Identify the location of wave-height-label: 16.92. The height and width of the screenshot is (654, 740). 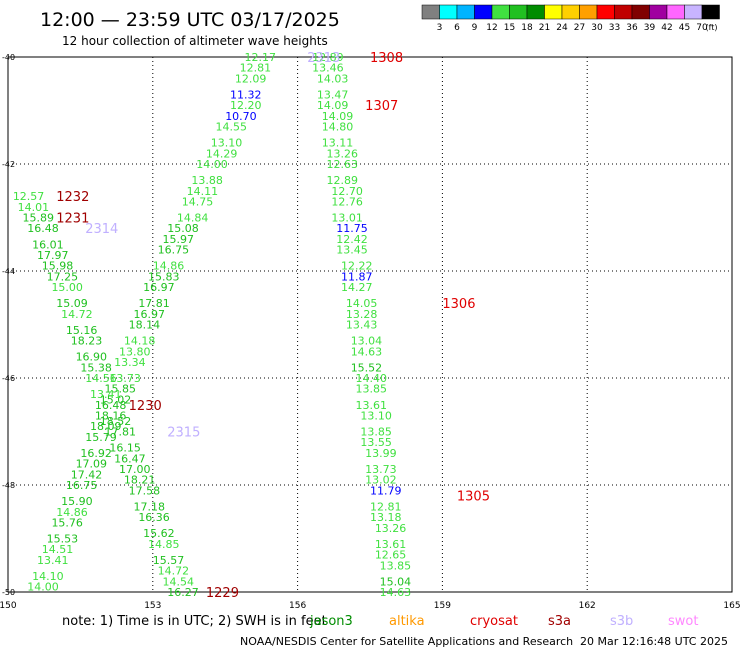
(96, 453).